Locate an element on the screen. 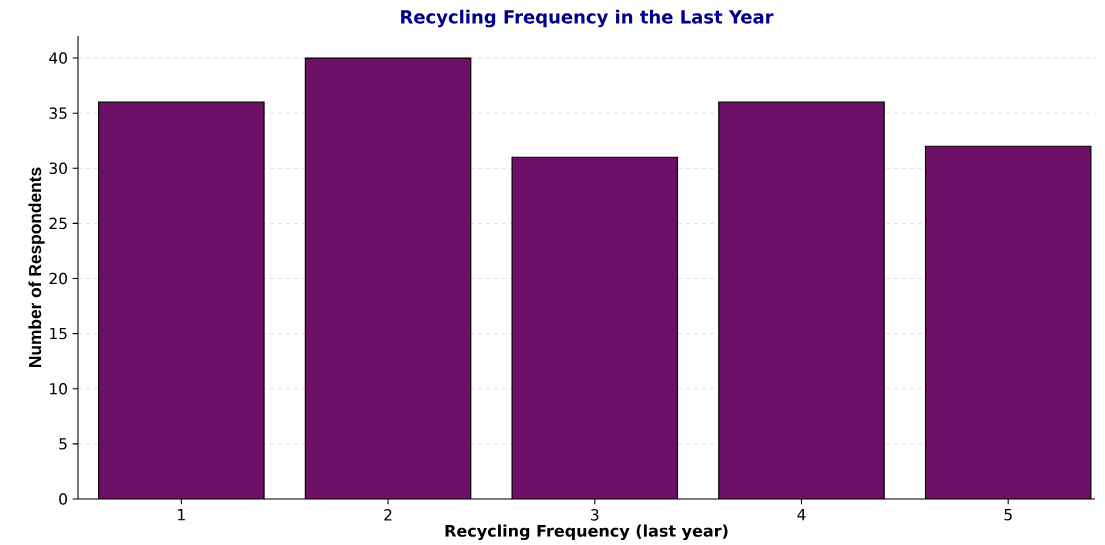  y-tick-label: 25 is located at coordinates (58, 223).